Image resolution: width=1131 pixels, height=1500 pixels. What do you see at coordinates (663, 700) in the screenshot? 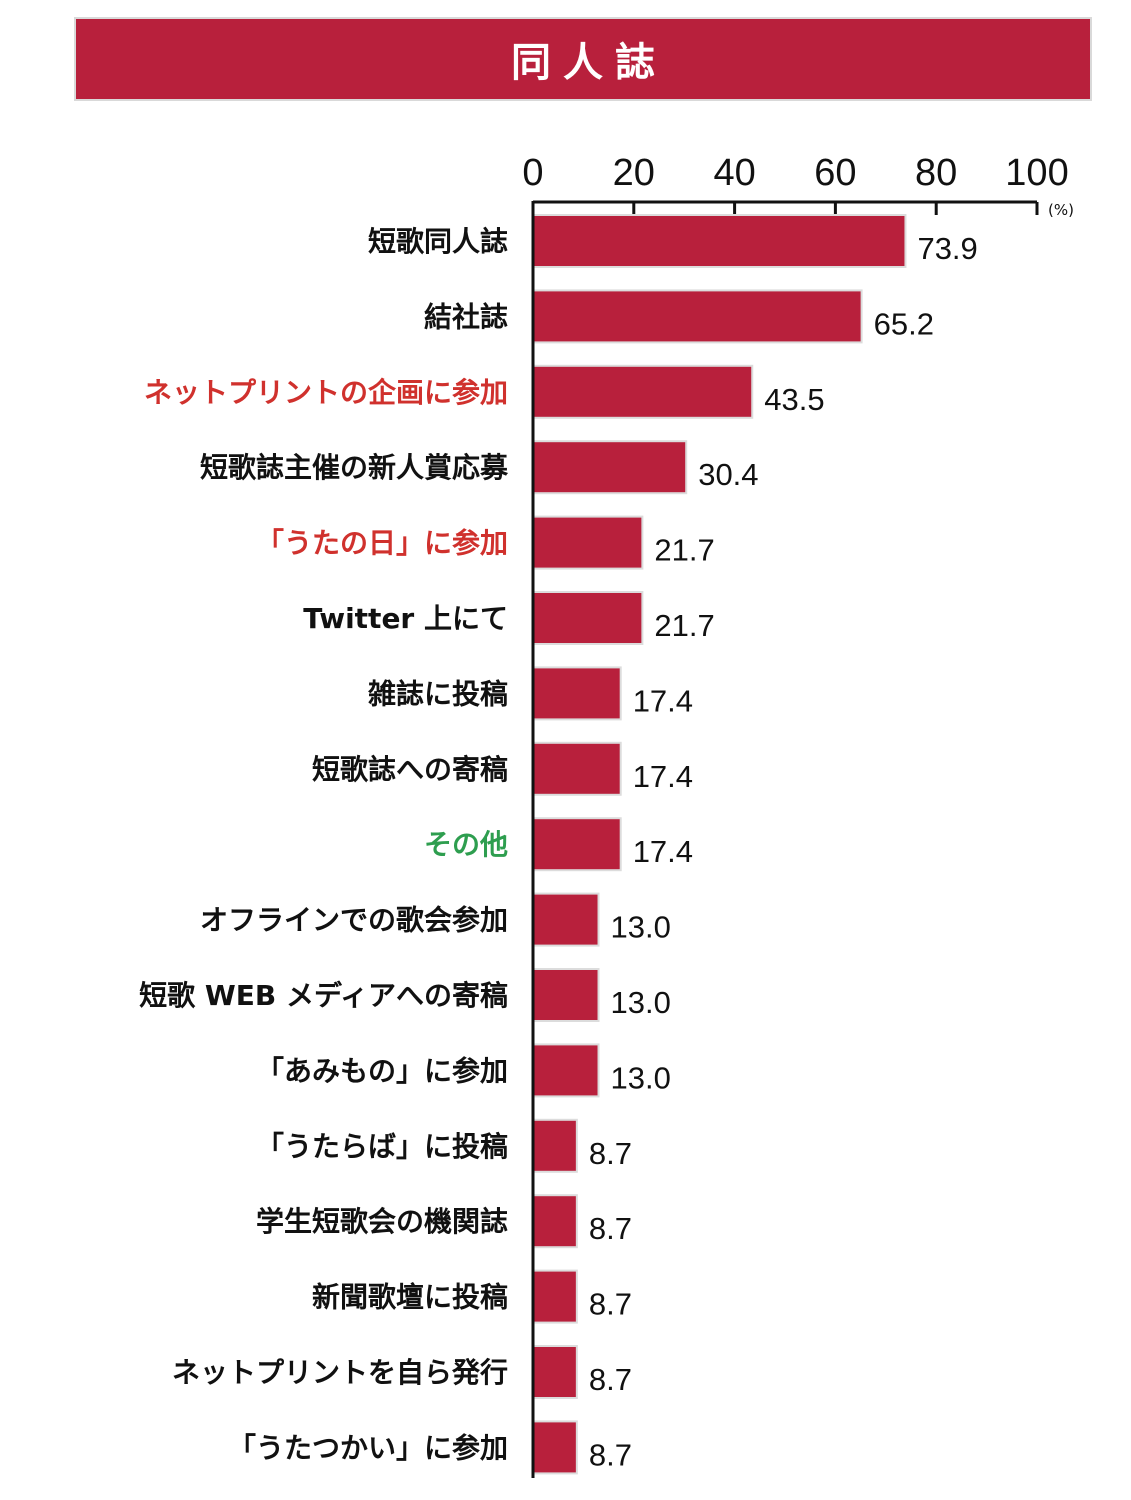
I see `value-label-7: 17.4` at bounding box center [663, 700].